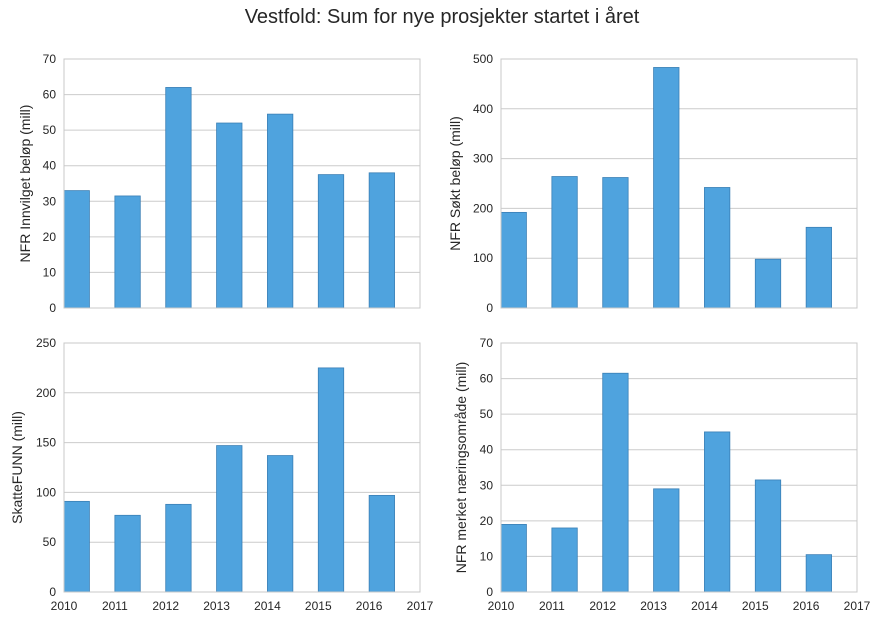 Image resolution: width=884 pixels, height=626 pixels. Describe the element at coordinates (455, 183) in the screenshot. I see `y-axis-label: NFR Søkt beløp (mill)` at that location.